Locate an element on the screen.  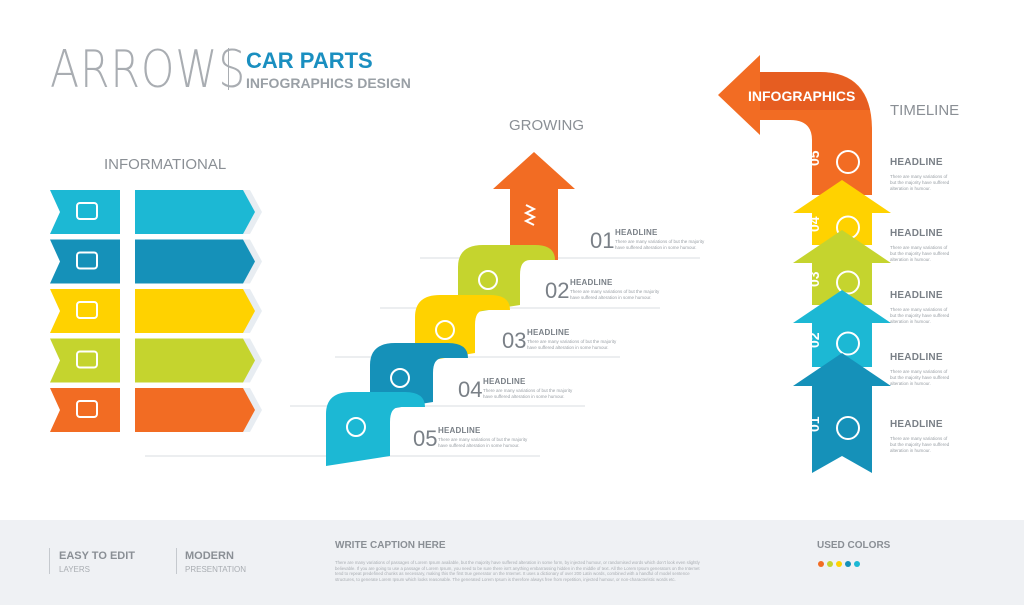
spring-icon is located at coordinates (530, 215).